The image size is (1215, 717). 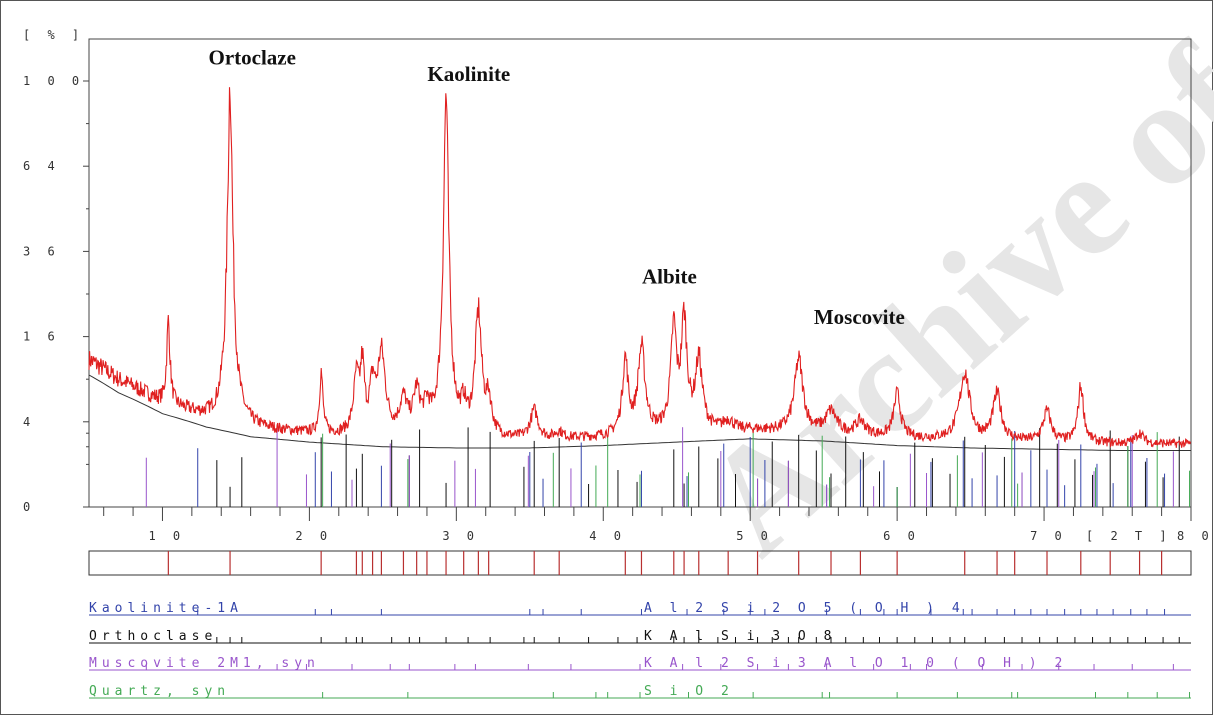 What do you see at coordinates (859, 317) in the screenshot?
I see `peak-annotation: Moscovite` at bounding box center [859, 317].